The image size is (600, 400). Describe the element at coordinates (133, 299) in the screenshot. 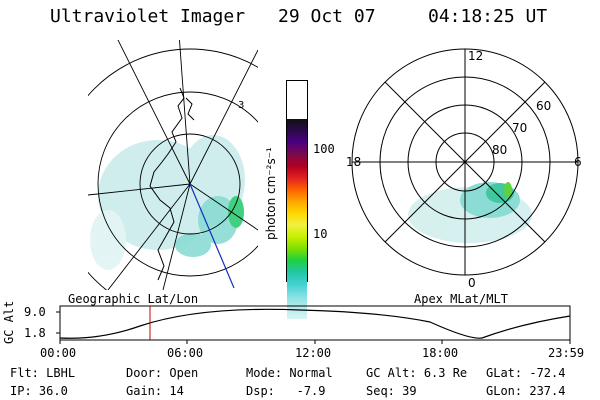

I see `geo-map-label: Geographic Lat/Lon` at that location.